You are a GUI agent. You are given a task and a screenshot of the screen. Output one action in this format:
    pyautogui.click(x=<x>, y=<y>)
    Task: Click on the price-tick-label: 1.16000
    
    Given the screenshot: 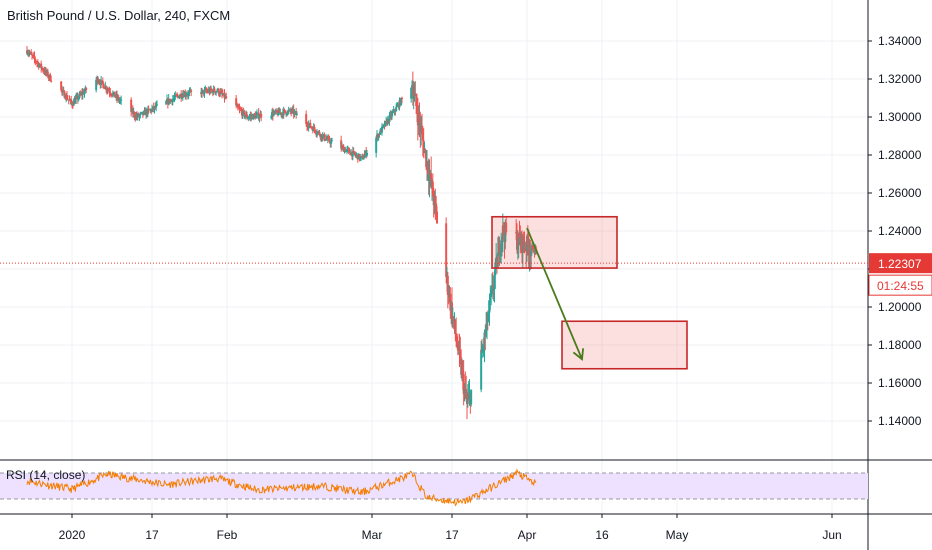 What is the action you would take?
    pyautogui.click(x=900, y=383)
    